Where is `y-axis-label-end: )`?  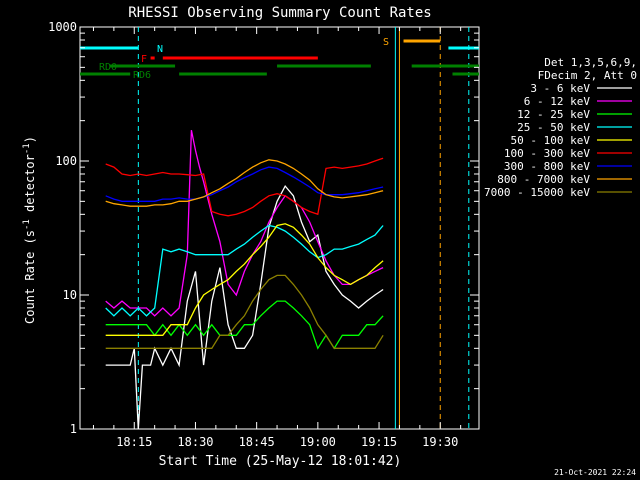
y-axis-label-end: ) is located at coordinates (30, 139).